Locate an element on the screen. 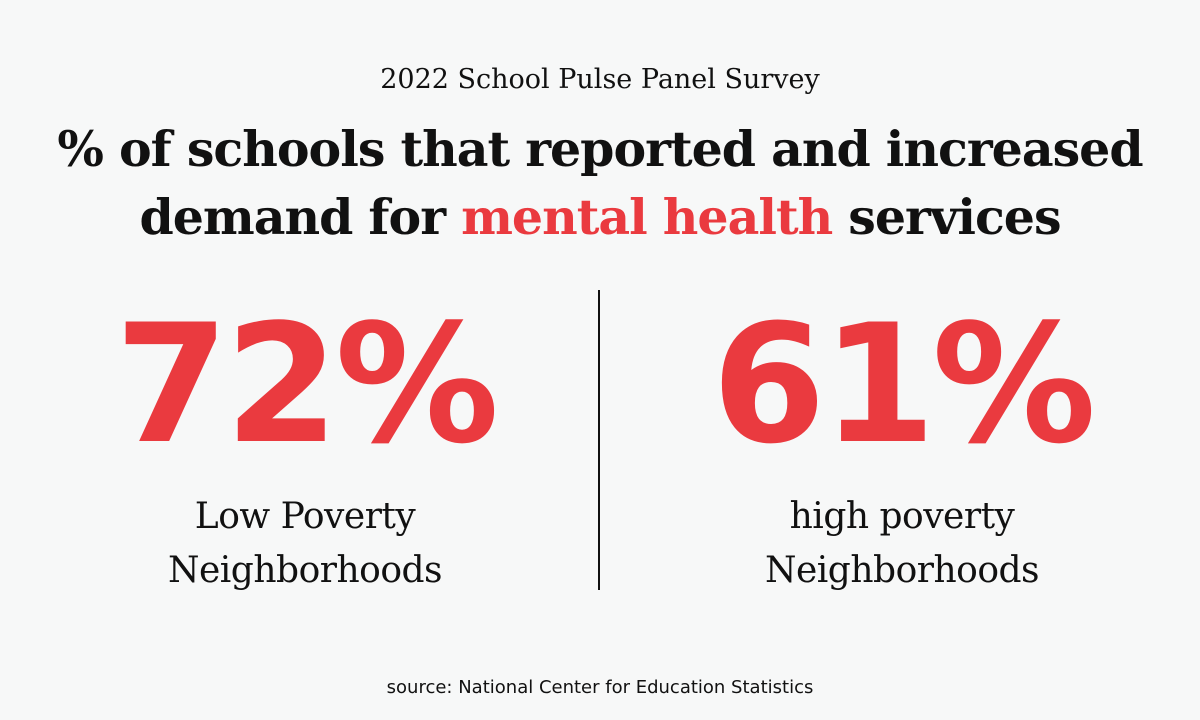 The width and height of the screenshot is (1200, 720). stat-label-line: high poverty is located at coordinates (902, 516).